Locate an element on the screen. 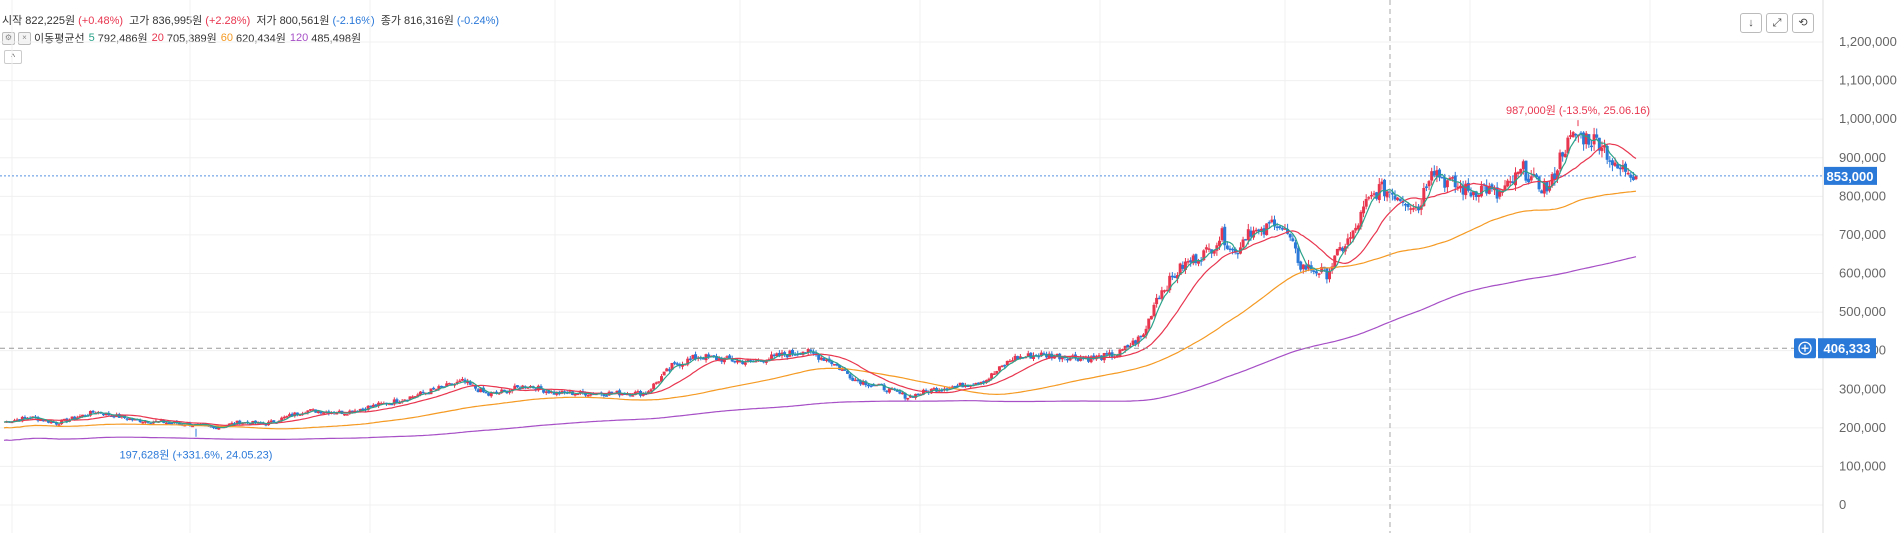  close-change: (-0.24%) is located at coordinates (478, 21).